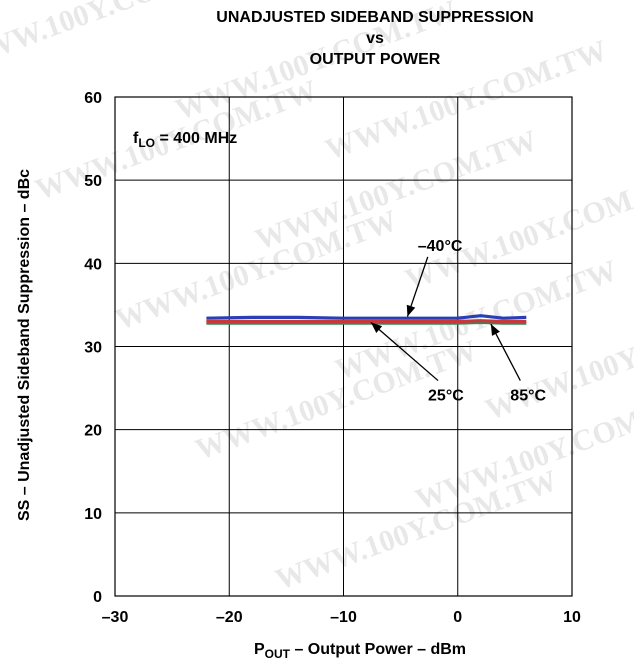 The width and height of the screenshot is (634, 662). I want to click on chart-title-line-3: OUTPUT POWER, so click(375, 59).